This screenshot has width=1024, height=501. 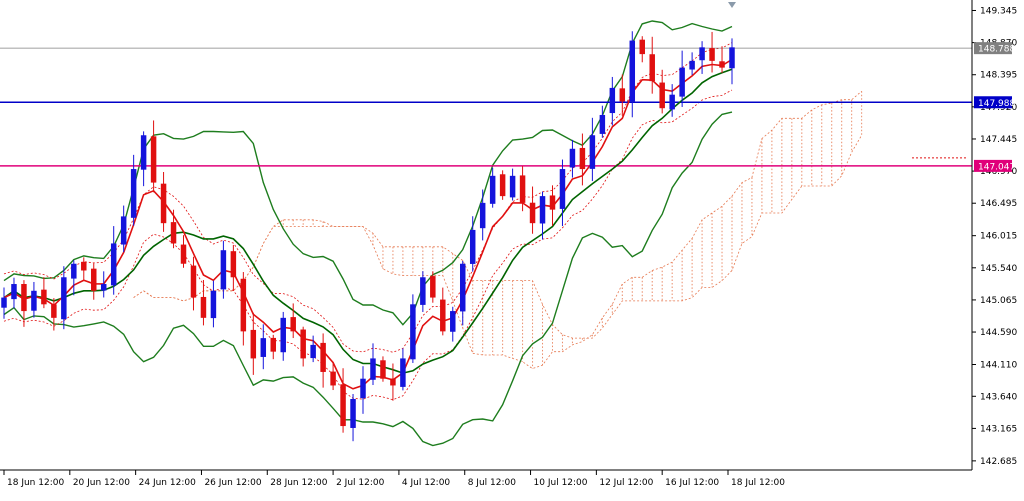 I want to click on x-tick-label: 12 Jul 12:00, so click(x=626, y=483).